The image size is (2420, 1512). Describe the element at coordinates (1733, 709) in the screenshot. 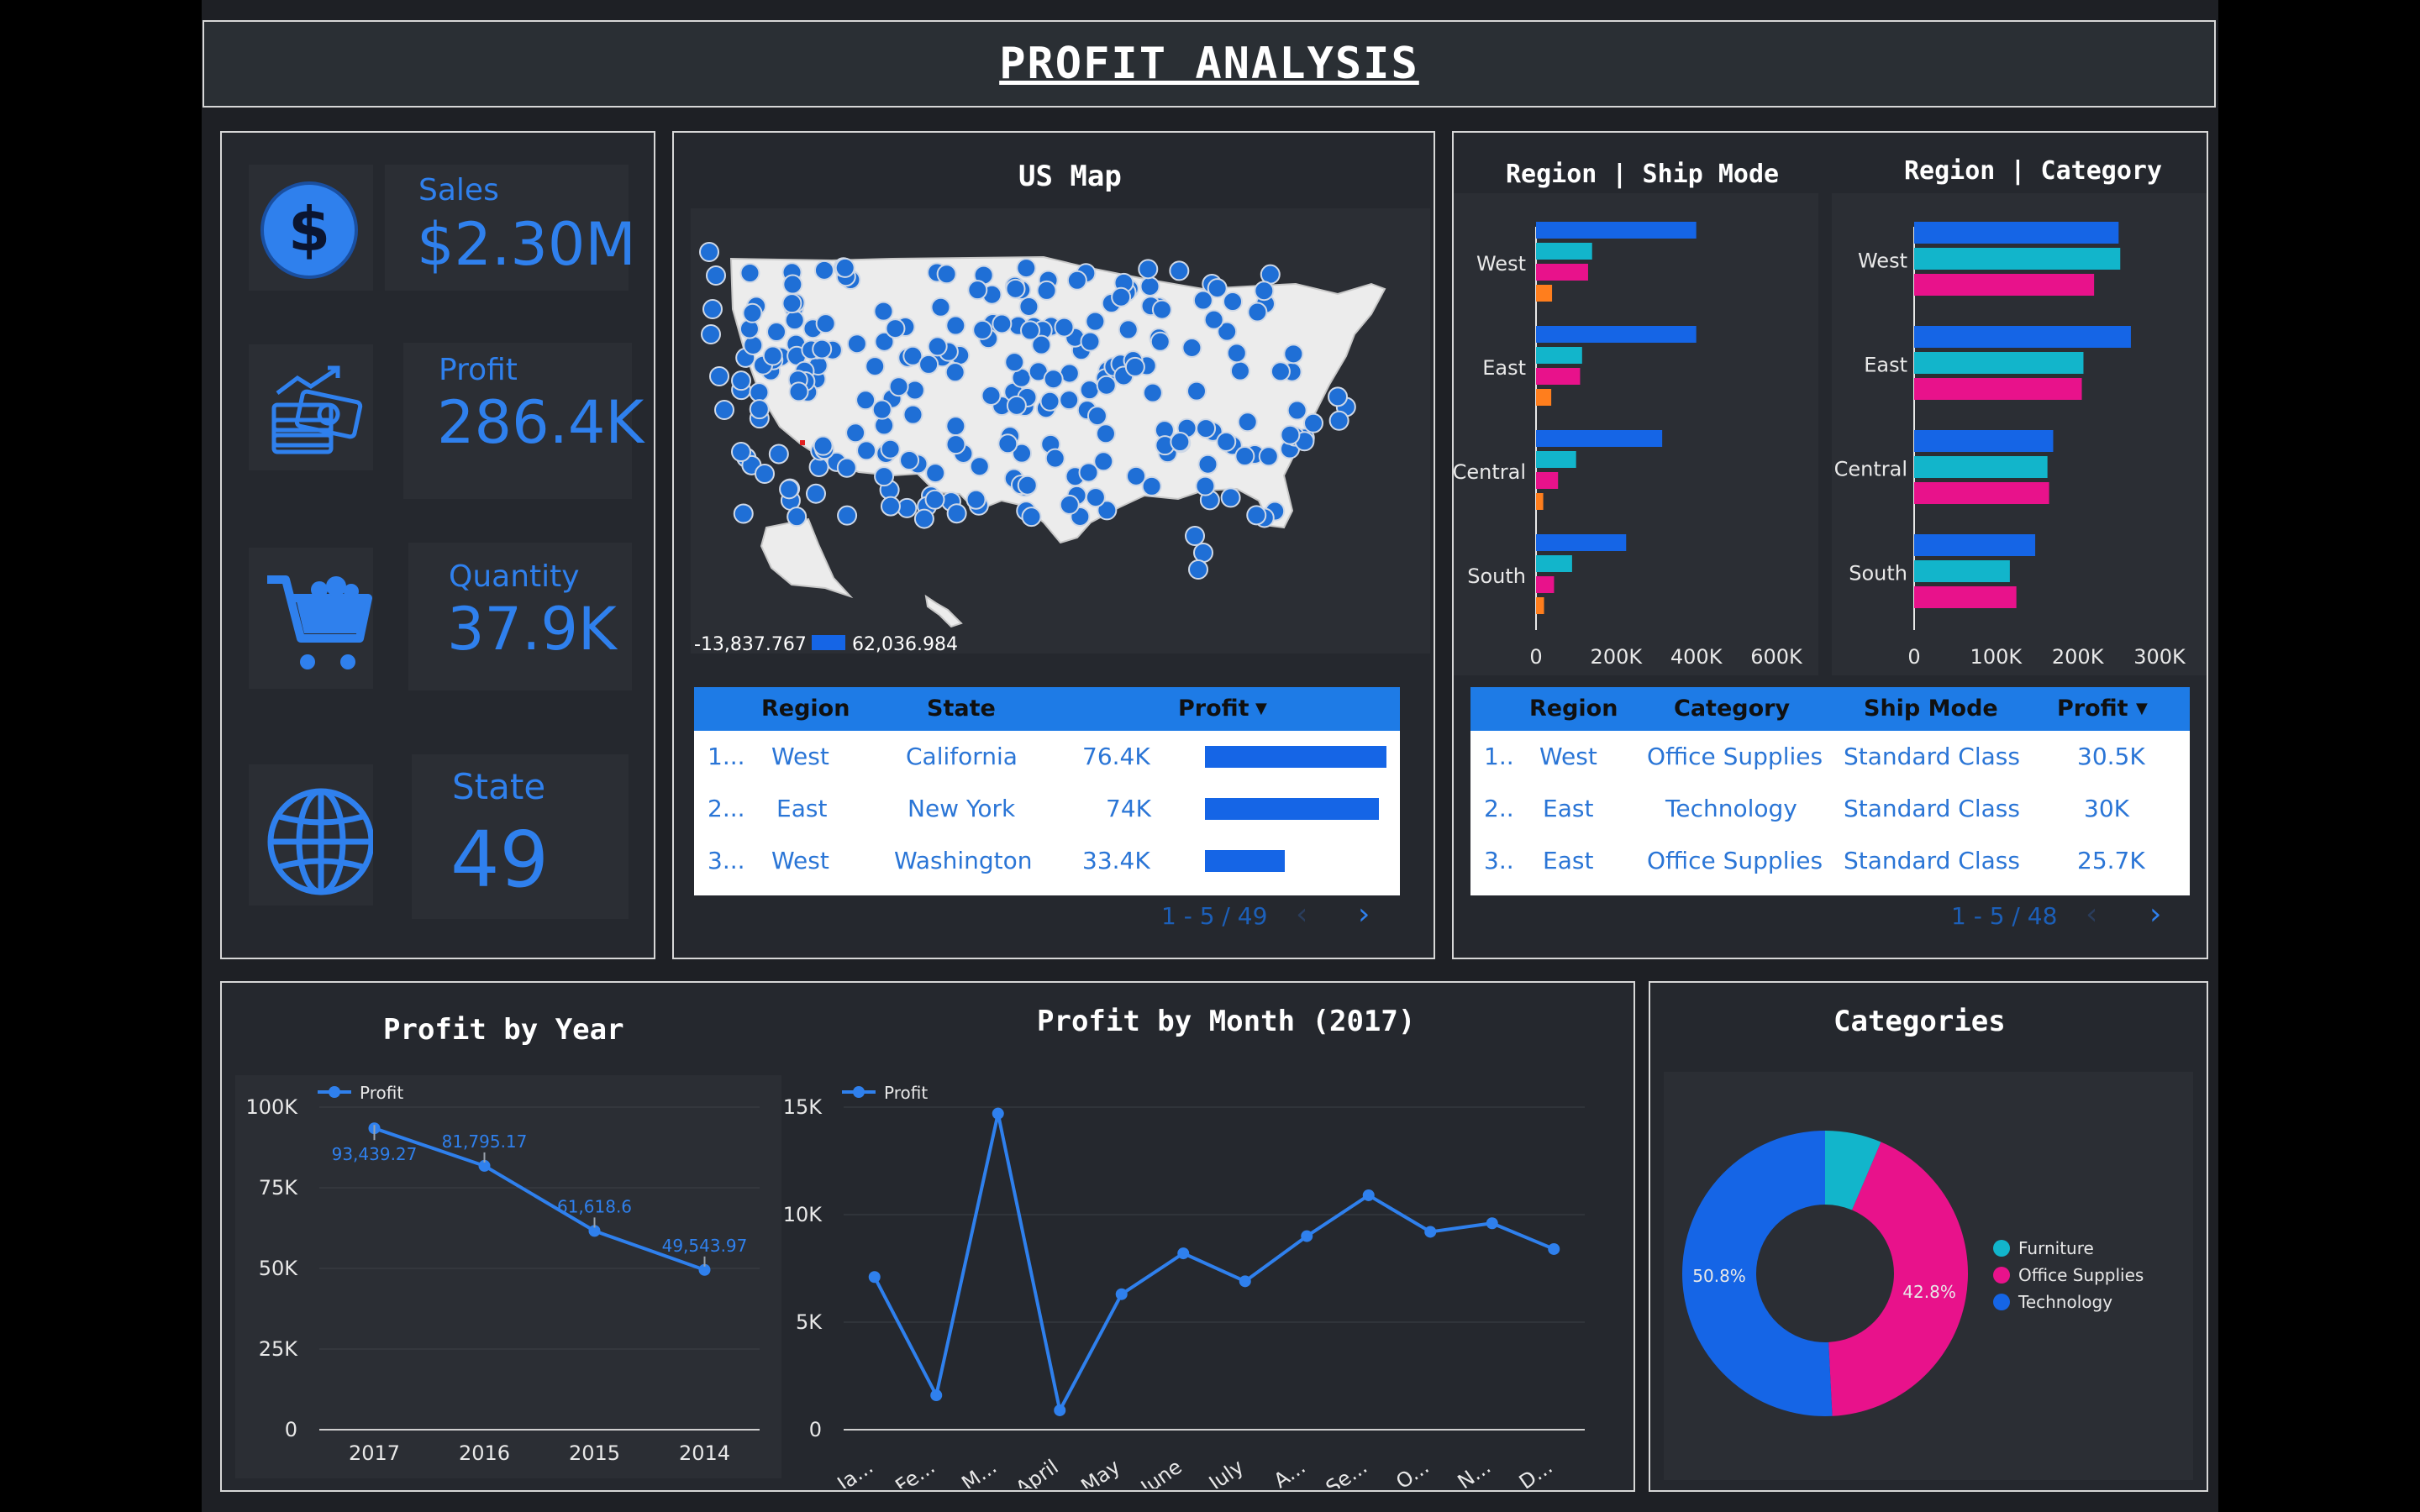

I see `th-category: Category` at that location.